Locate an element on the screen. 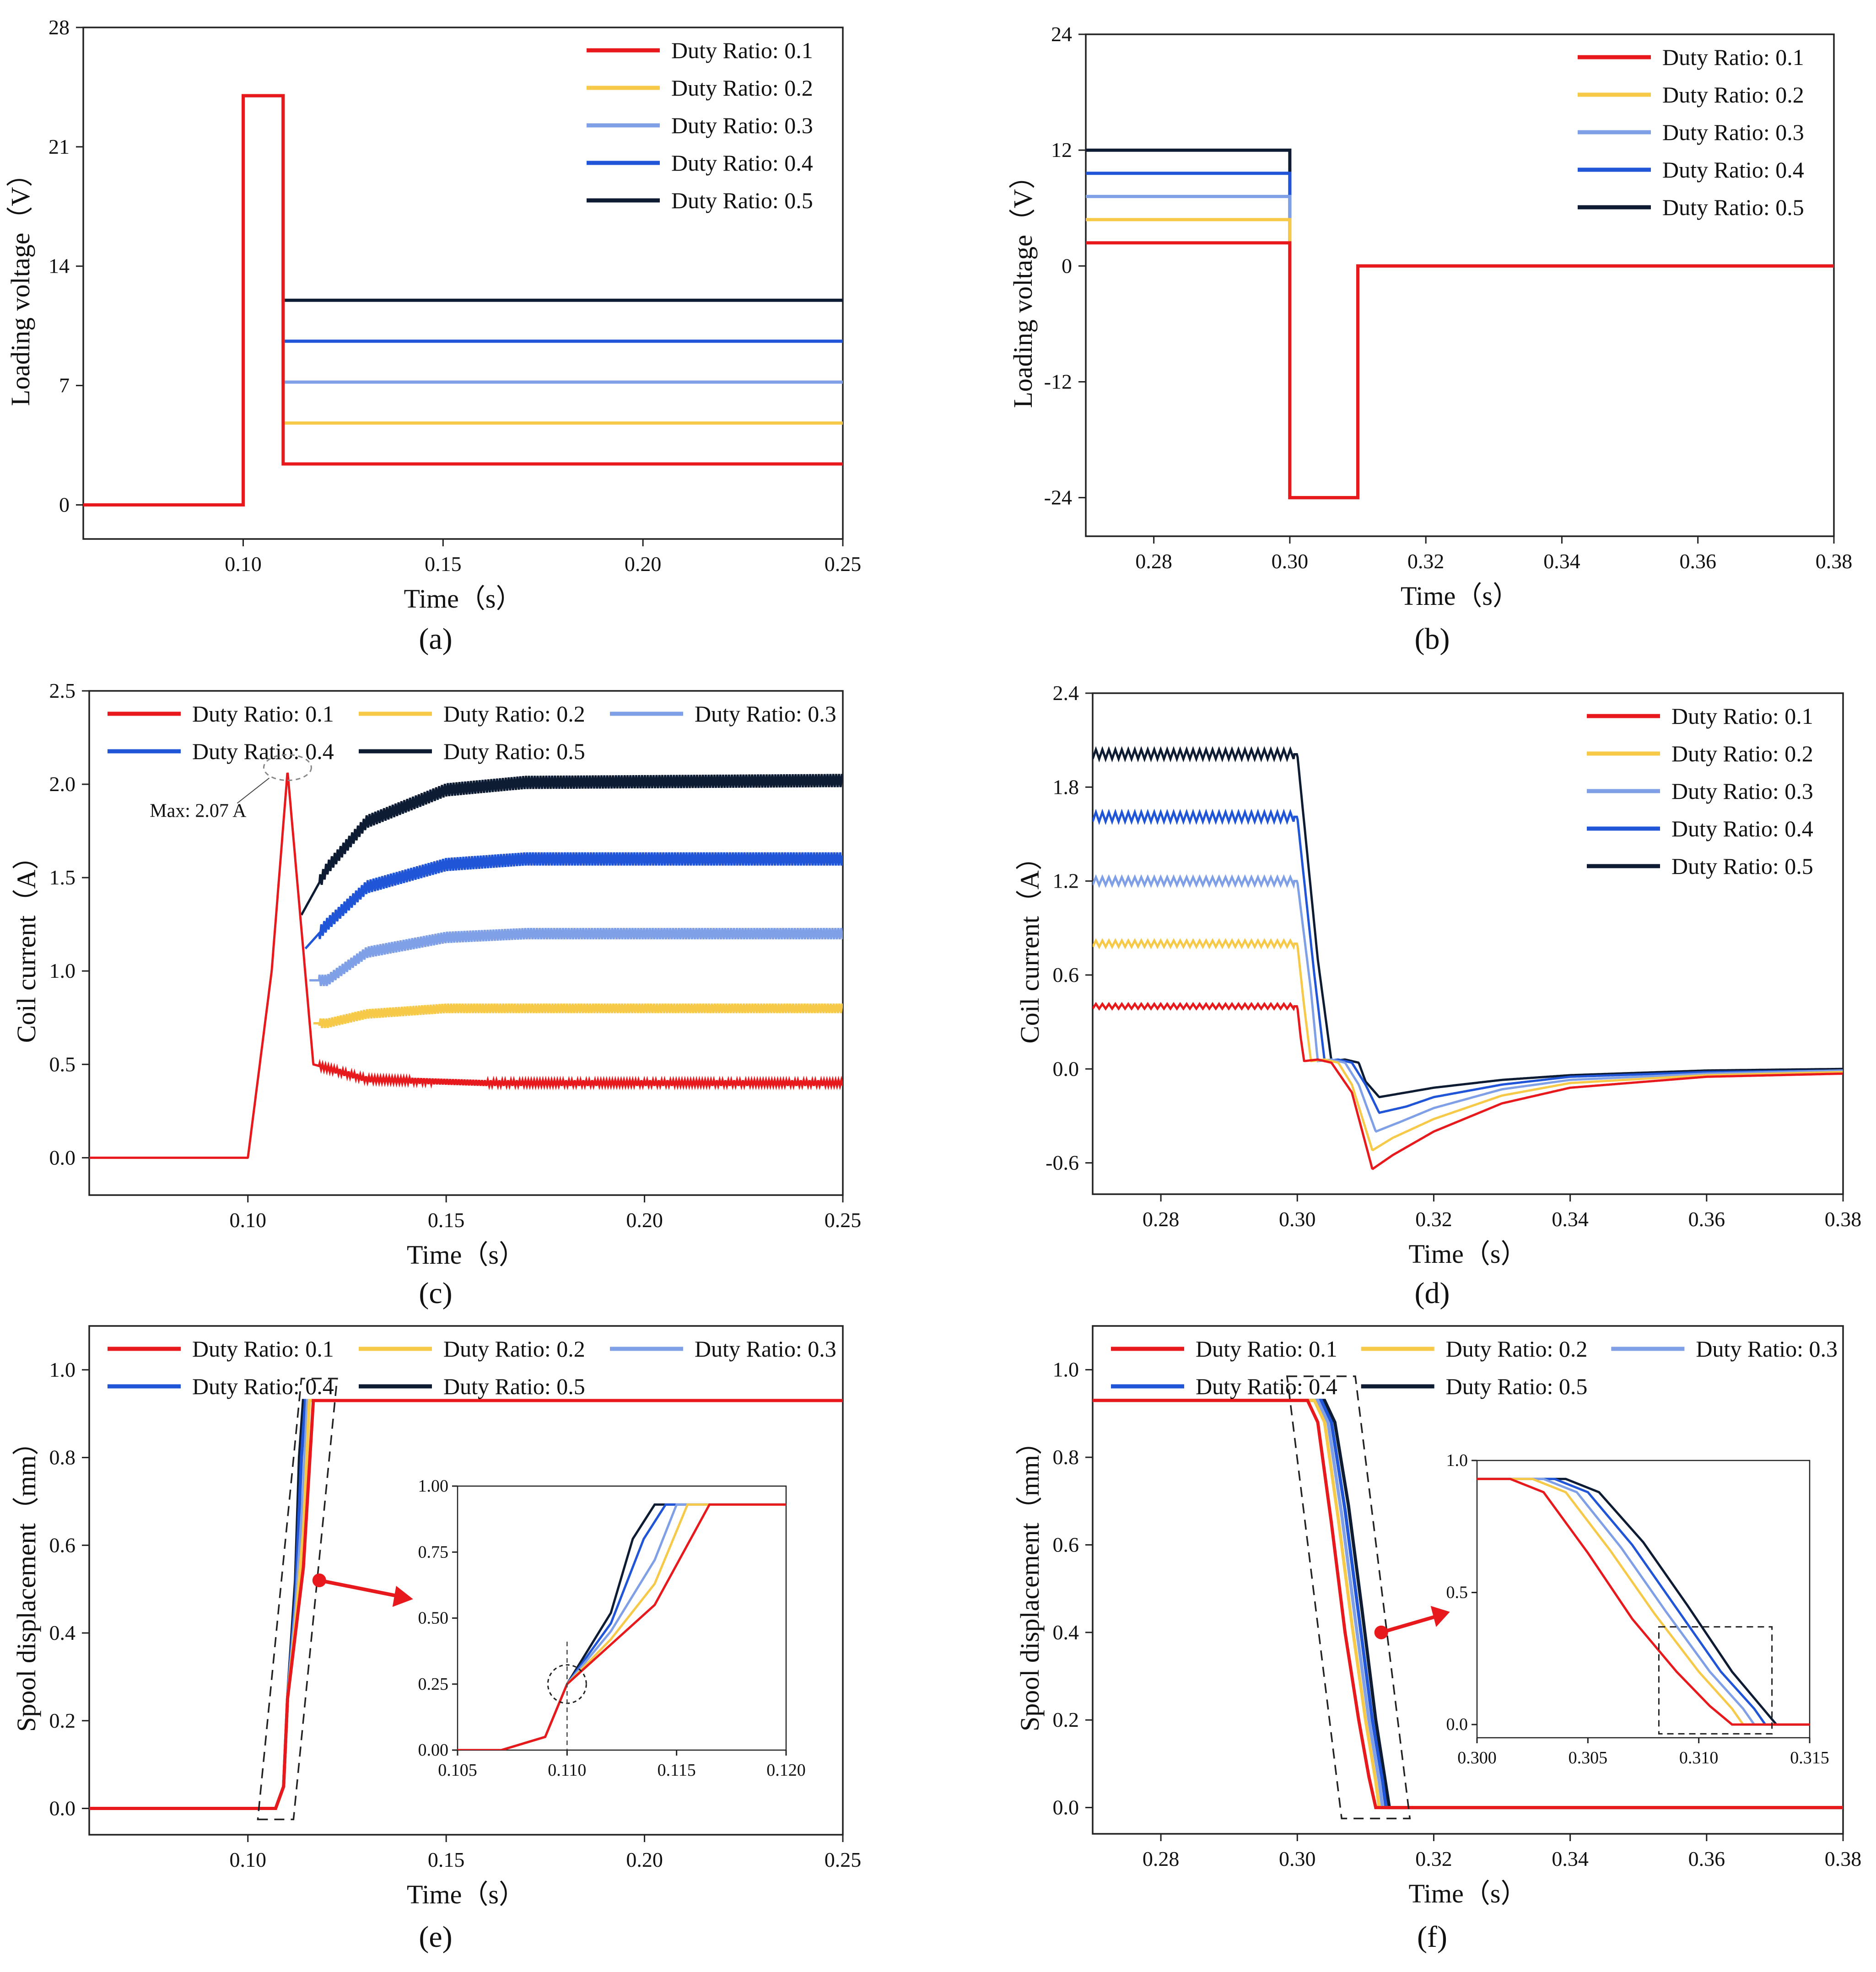 The height and width of the screenshot is (1972, 1876). inset-x-tick-label: 0.310 is located at coordinates (1699, 1757).